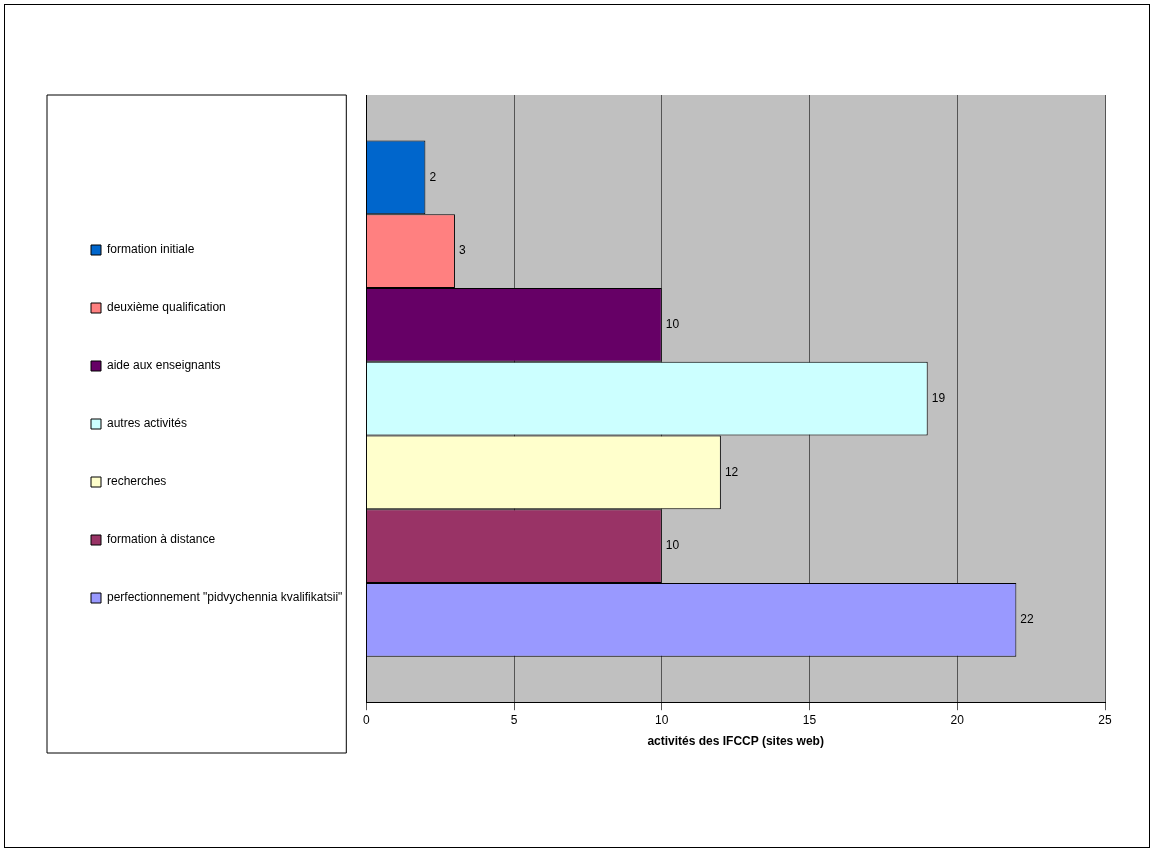 This screenshot has width=1154, height=852. What do you see at coordinates (938, 397) in the screenshot?
I see `data-label: 19` at bounding box center [938, 397].